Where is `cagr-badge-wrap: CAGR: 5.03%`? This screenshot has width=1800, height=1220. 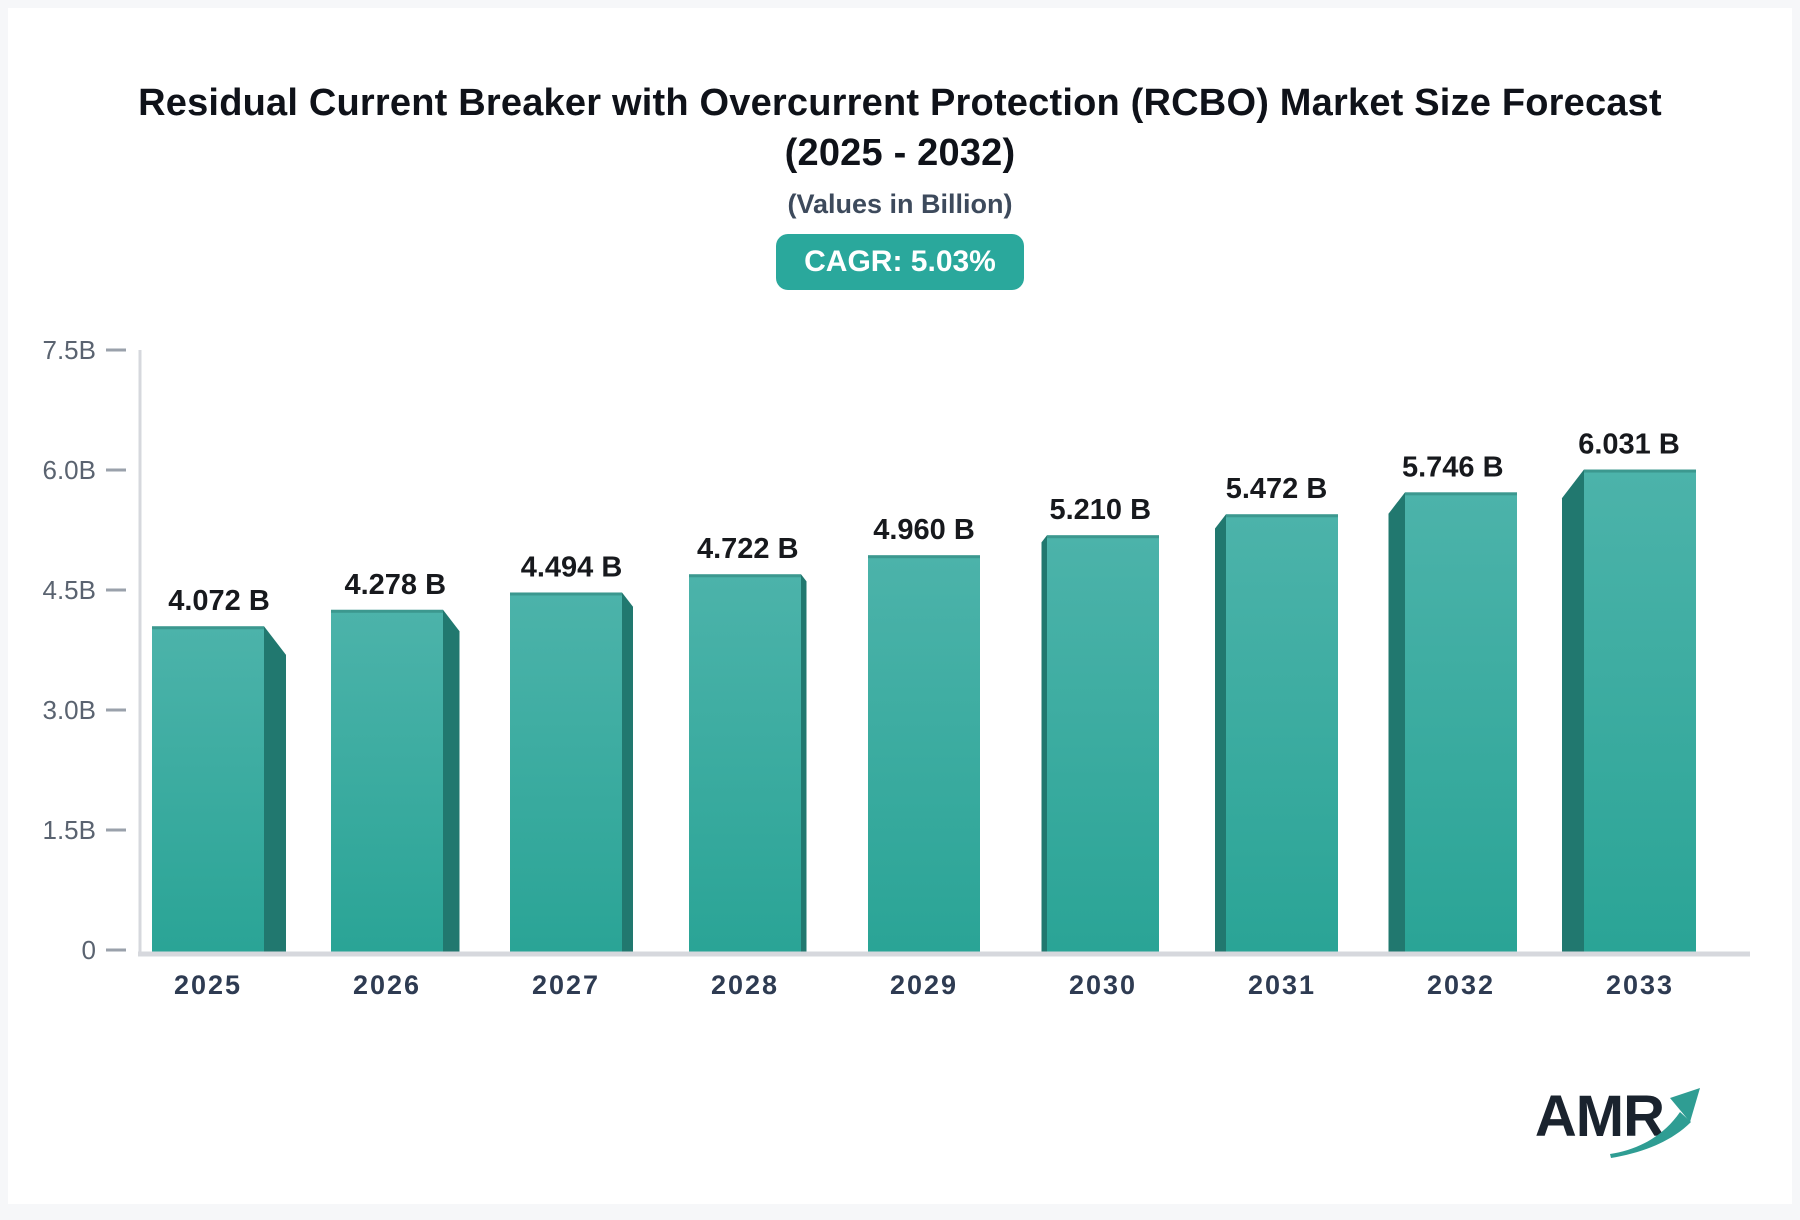
cagr-badge-wrap: CAGR: 5.03% is located at coordinates (900, 262).